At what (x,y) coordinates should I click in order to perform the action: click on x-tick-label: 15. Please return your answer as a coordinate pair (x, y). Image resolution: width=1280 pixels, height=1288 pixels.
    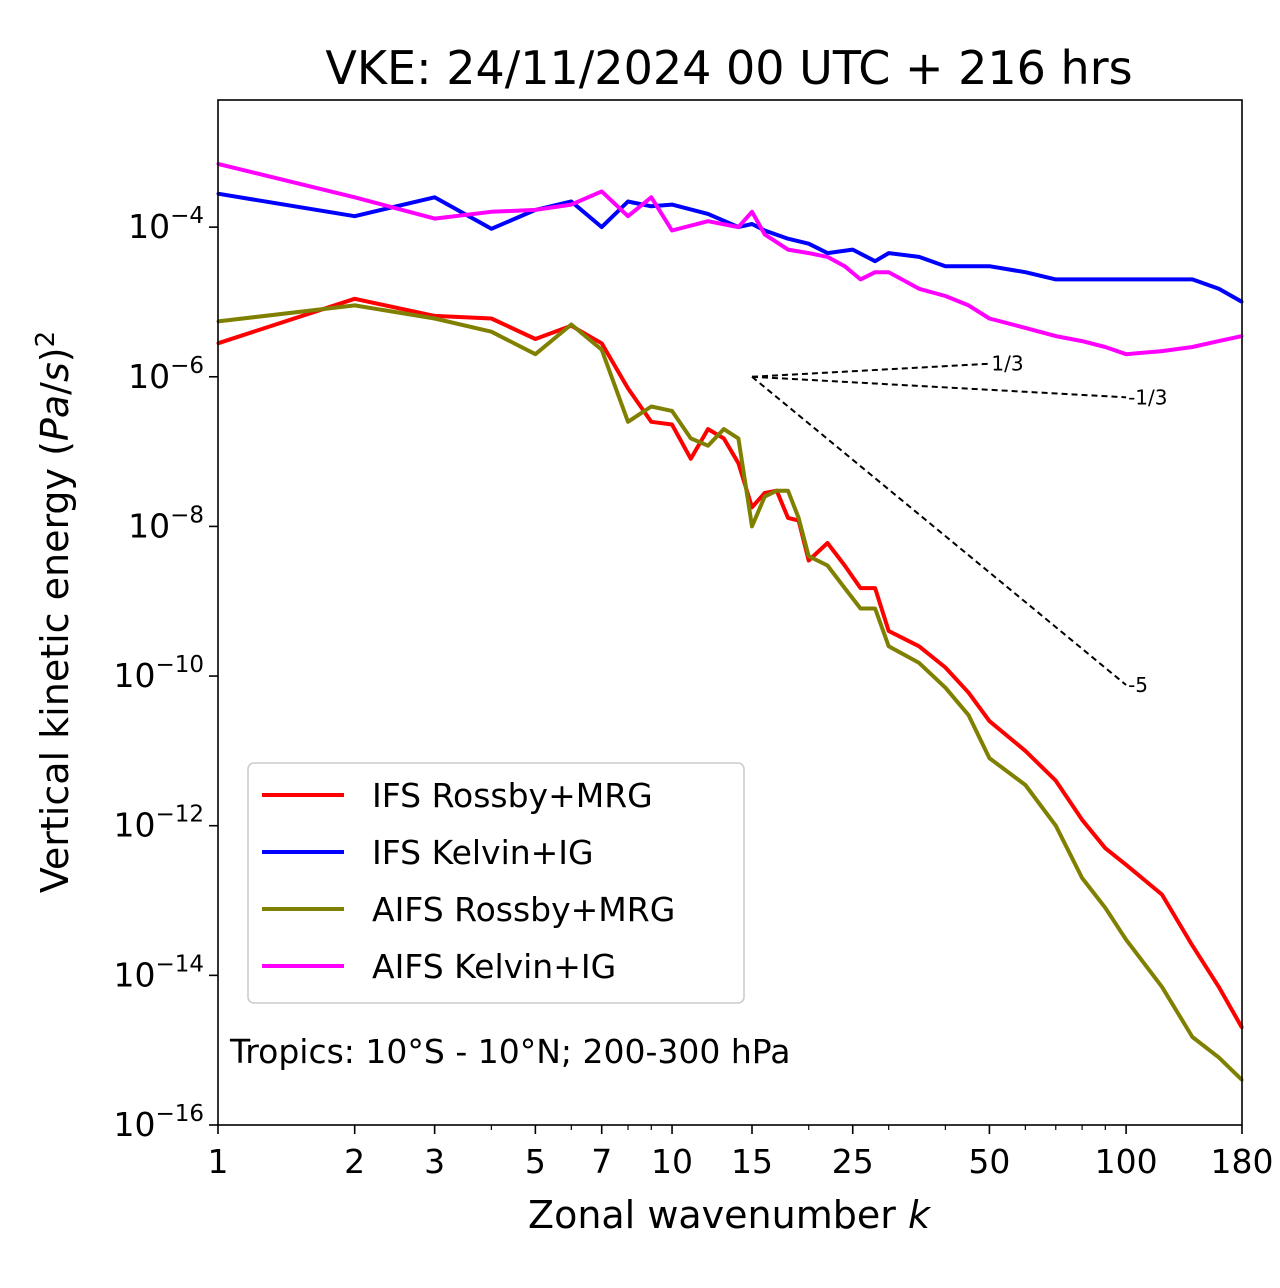
    Looking at the image, I should click on (752, 1161).